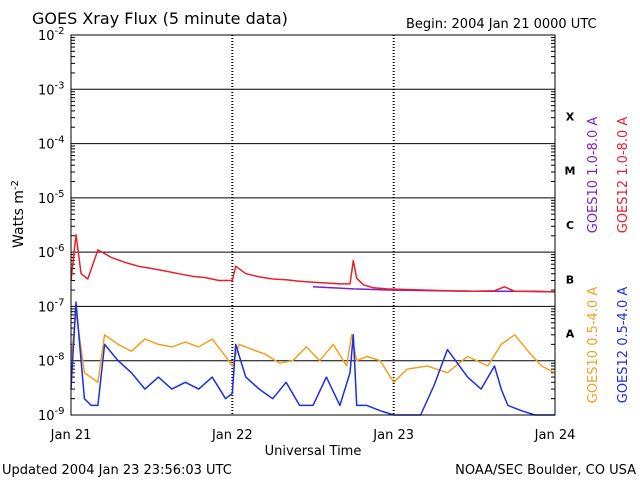 This screenshot has width=640, height=480. I want to click on legend-entry-3: GOES12 0.5-4.0 A, so click(623, 345).